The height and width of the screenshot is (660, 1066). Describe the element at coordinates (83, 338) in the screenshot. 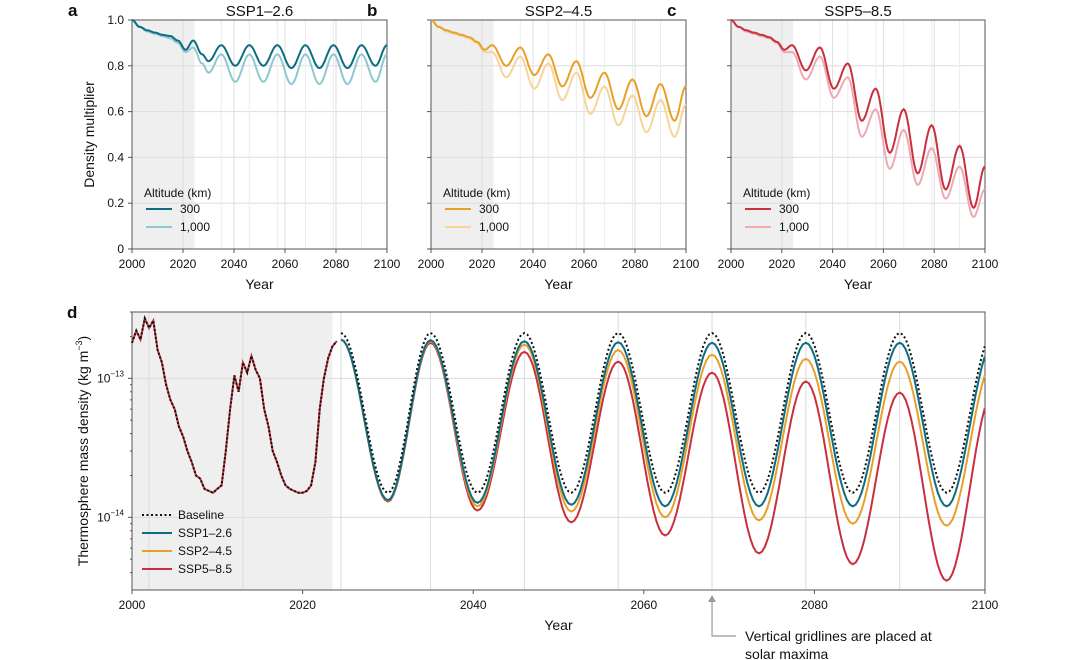

I see `y-axis-label-close: )` at that location.